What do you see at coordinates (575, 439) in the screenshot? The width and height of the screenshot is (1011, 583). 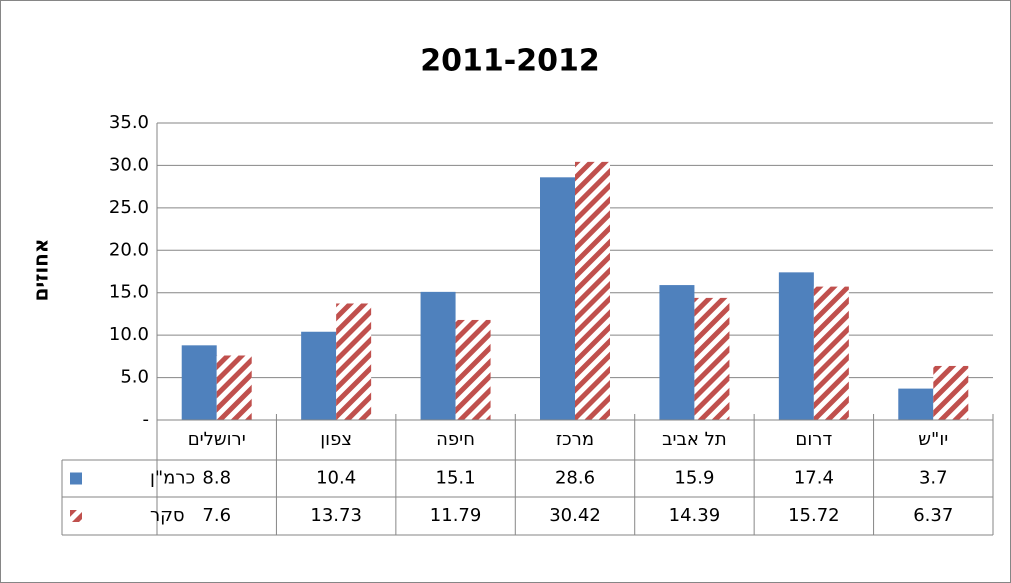 I see `category-label: מרכז` at bounding box center [575, 439].